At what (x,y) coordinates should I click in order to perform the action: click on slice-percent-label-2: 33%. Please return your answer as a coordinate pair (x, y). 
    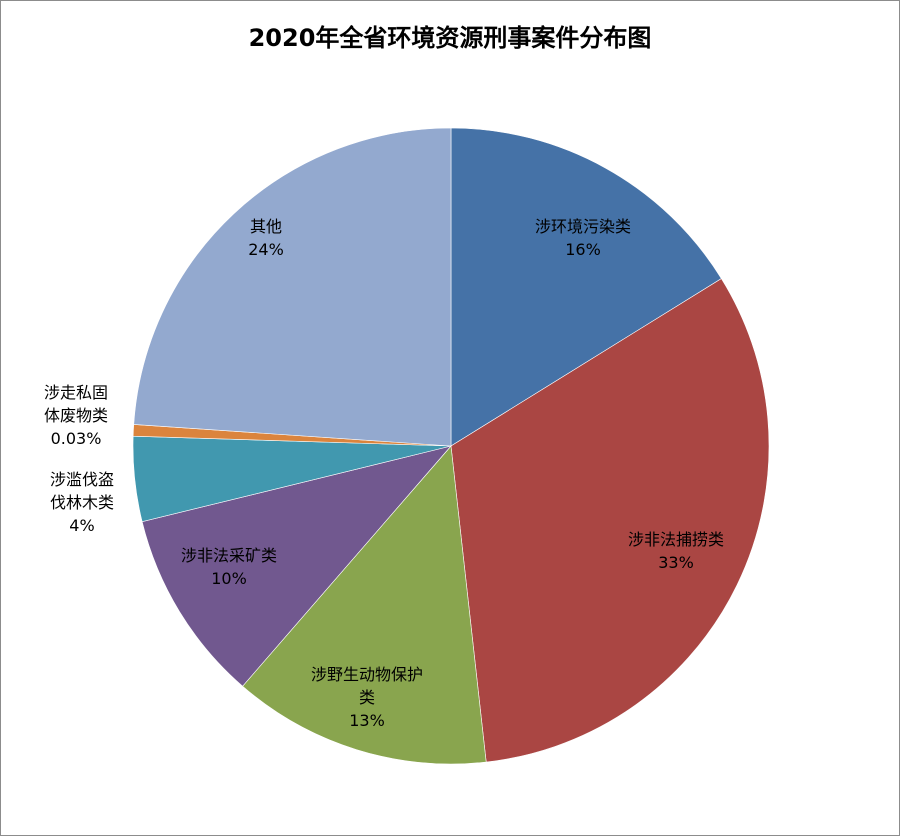
    Looking at the image, I should click on (676, 562).